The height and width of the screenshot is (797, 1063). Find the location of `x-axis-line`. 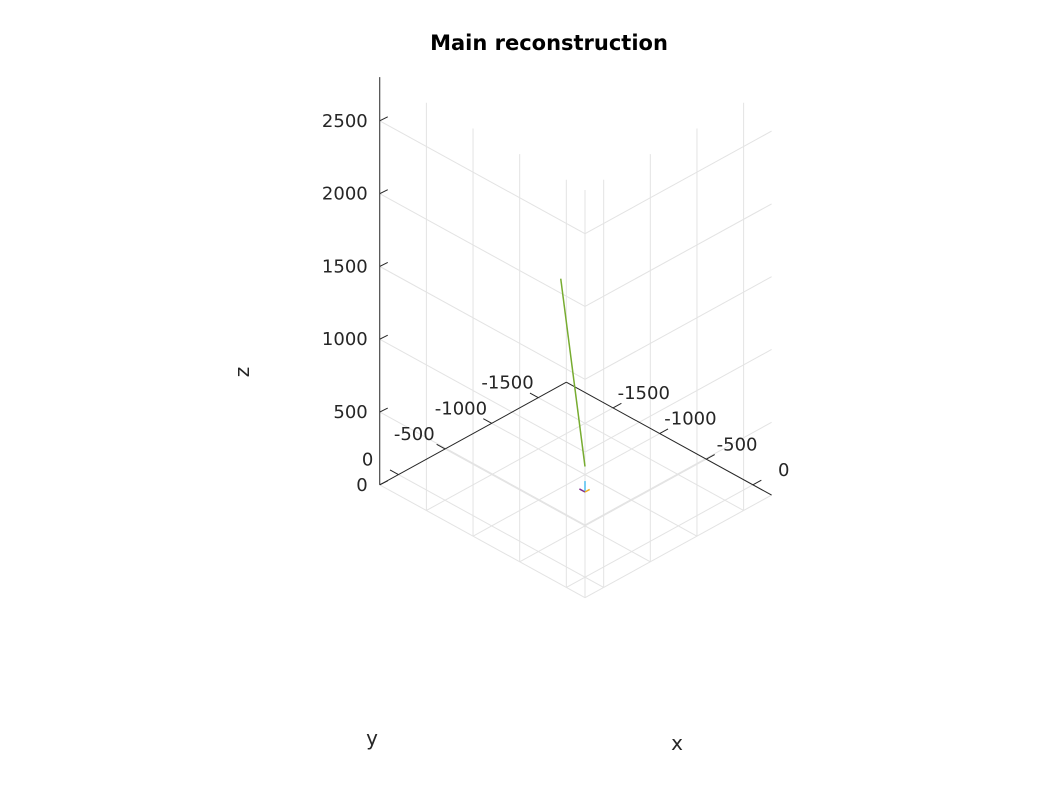

x-axis-line is located at coordinates (669, 438).